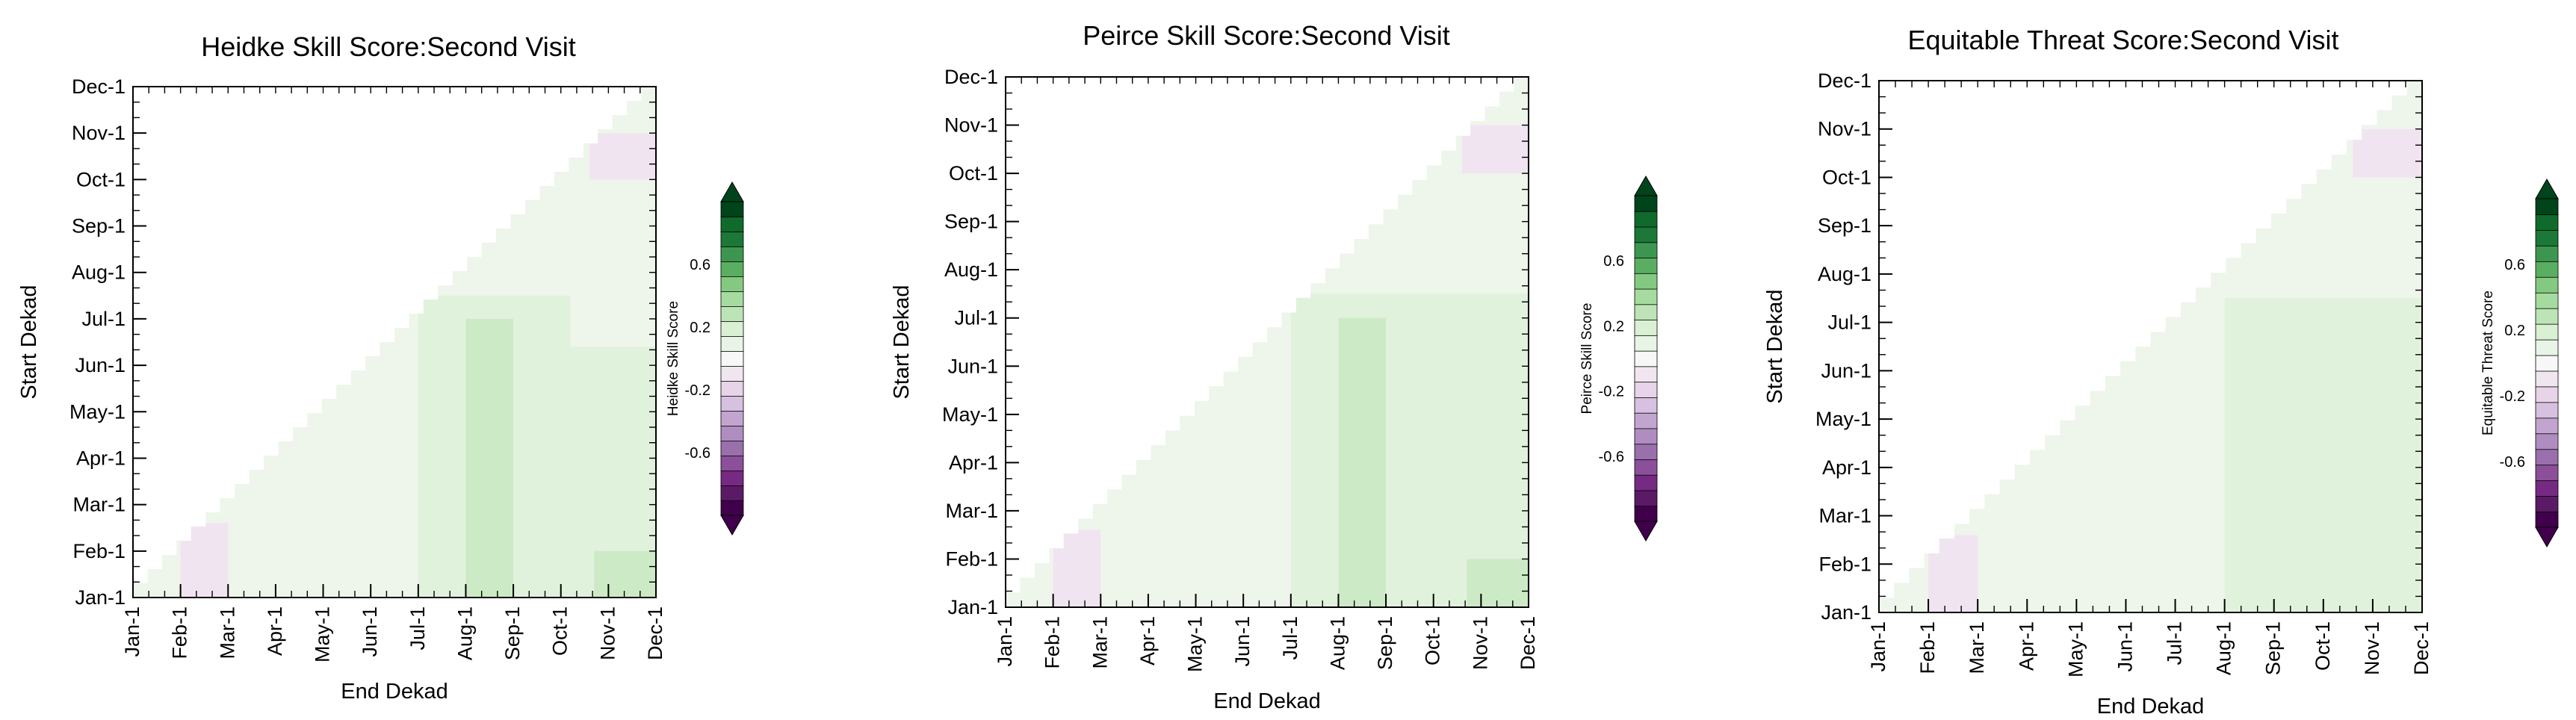  Describe the element at coordinates (1878, 646) in the screenshot. I see `x-tick-label: Jan-1` at that location.